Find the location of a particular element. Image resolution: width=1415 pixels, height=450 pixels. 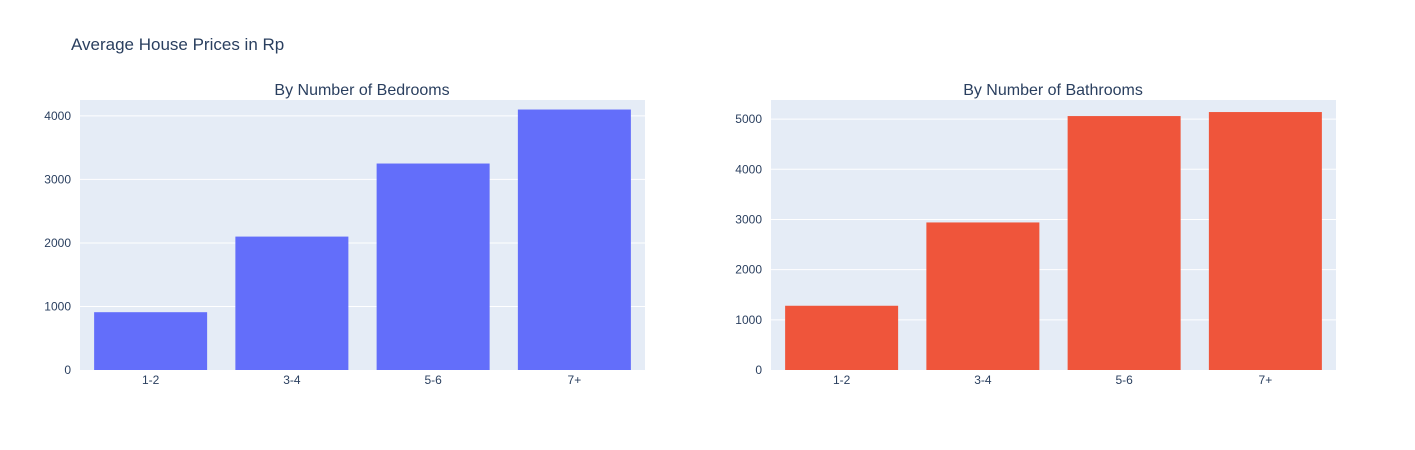

bathrooms-chart-title: By Number of Bathrooms is located at coordinates (1053, 90).